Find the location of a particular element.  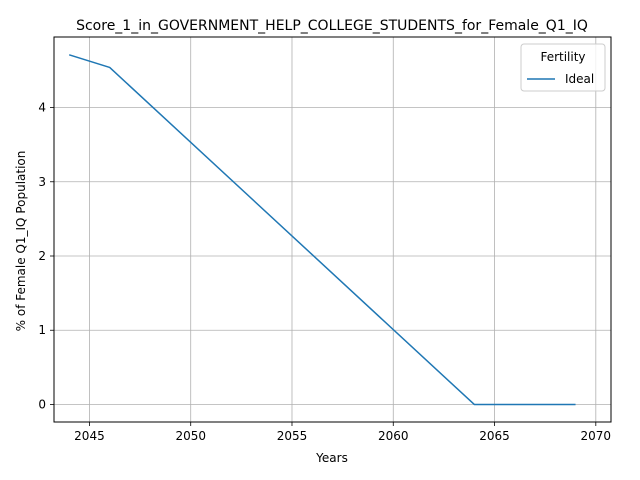

x-tick-label: 2045 is located at coordinates (89, 436).